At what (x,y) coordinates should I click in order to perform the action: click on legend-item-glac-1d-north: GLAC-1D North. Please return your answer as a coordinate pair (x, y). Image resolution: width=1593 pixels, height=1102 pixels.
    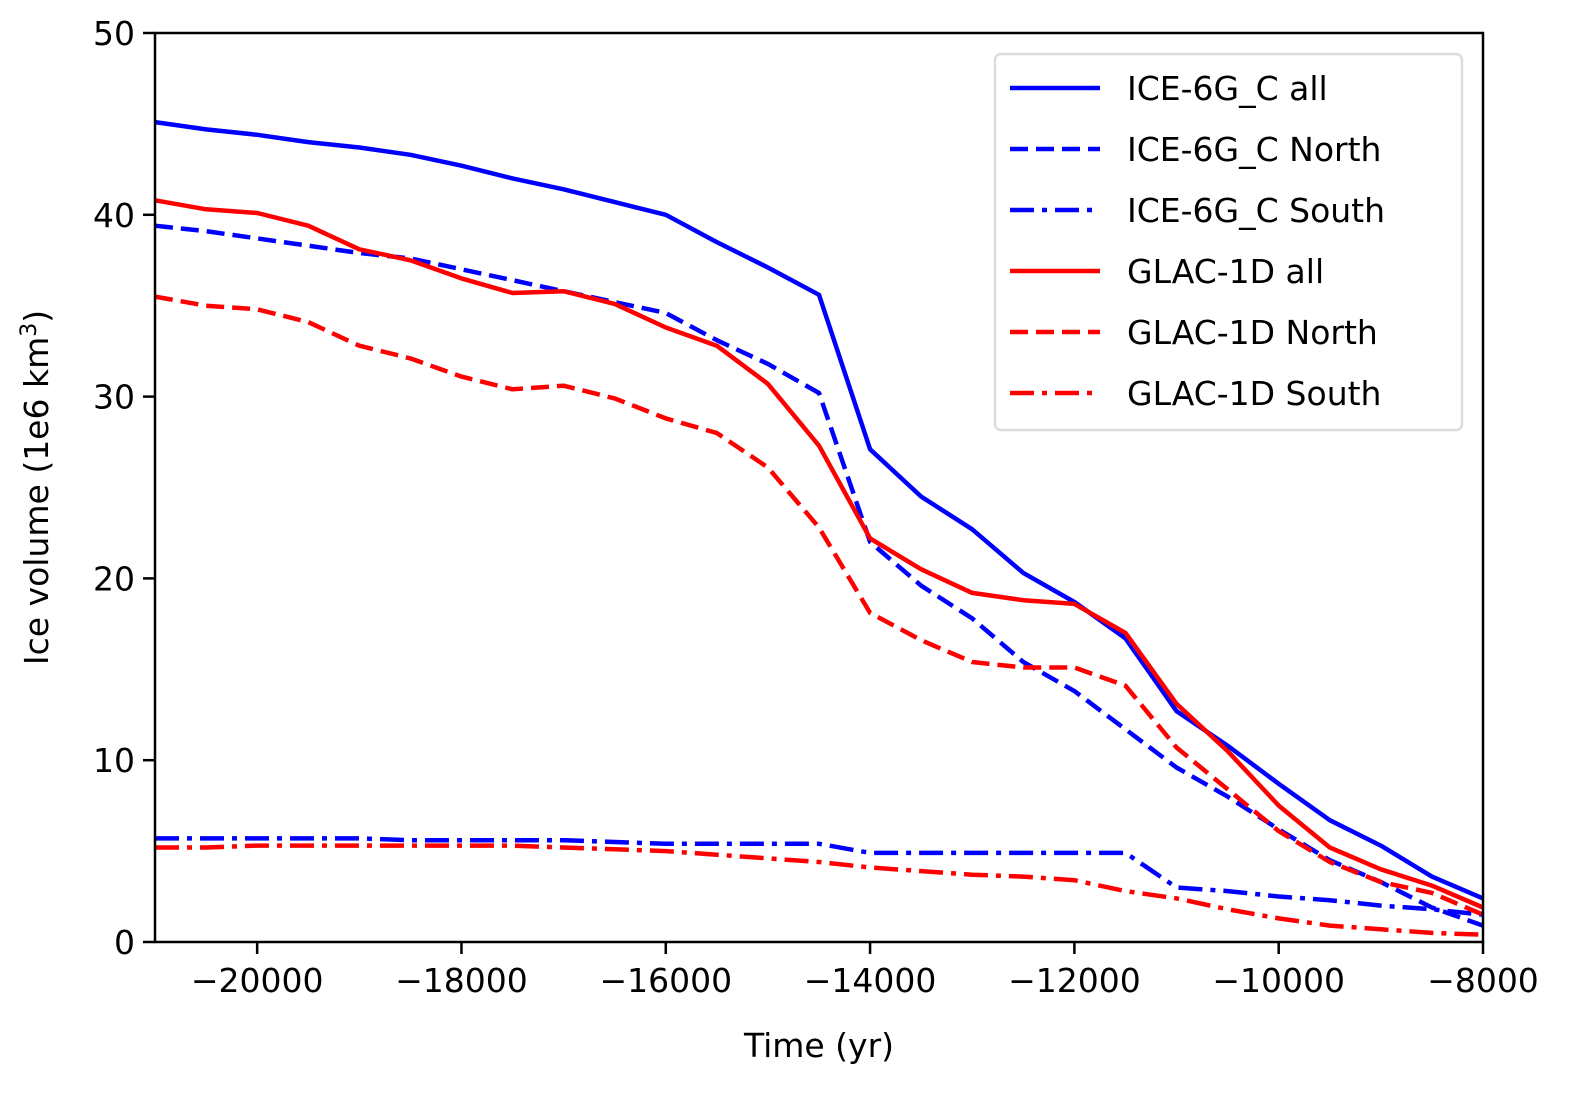
    Looking at the image, I should click on (1194, 332).